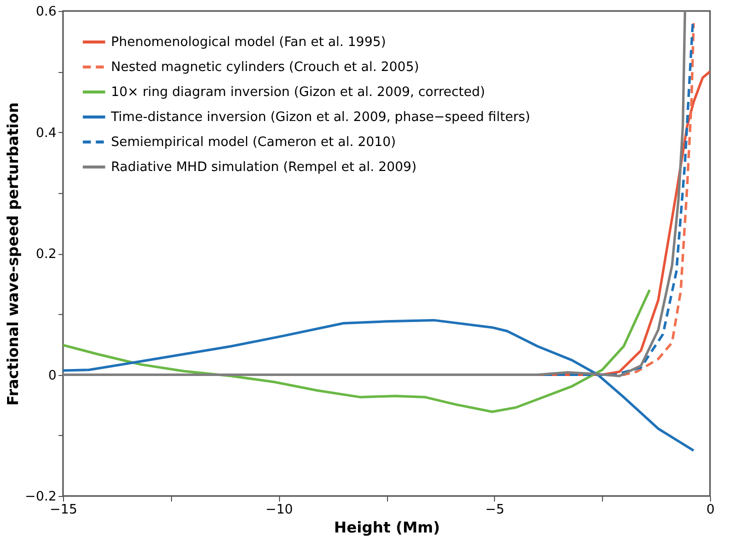 The width and height of the screenshot is (740, 556). Describe the element at coordinates (64, 510) in the screenshot. I see `x-tick-label: −15` at that location.